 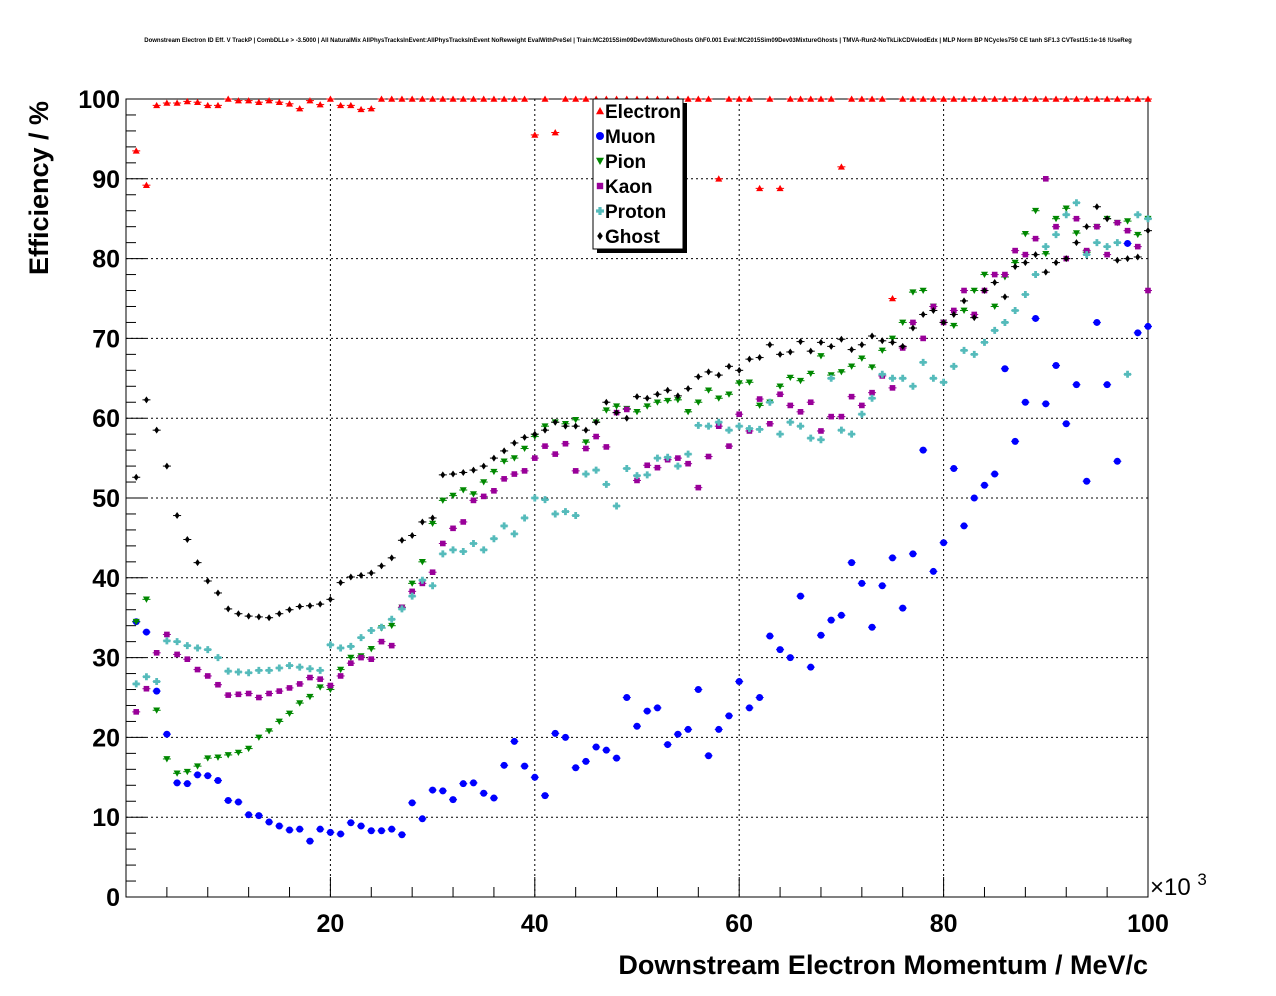 What do you see at coordinates (639, 175) in the screenshot?
I see `legend: Electron Muon Pion Kaon Proton Ghost` at bounding box center [639, 175].